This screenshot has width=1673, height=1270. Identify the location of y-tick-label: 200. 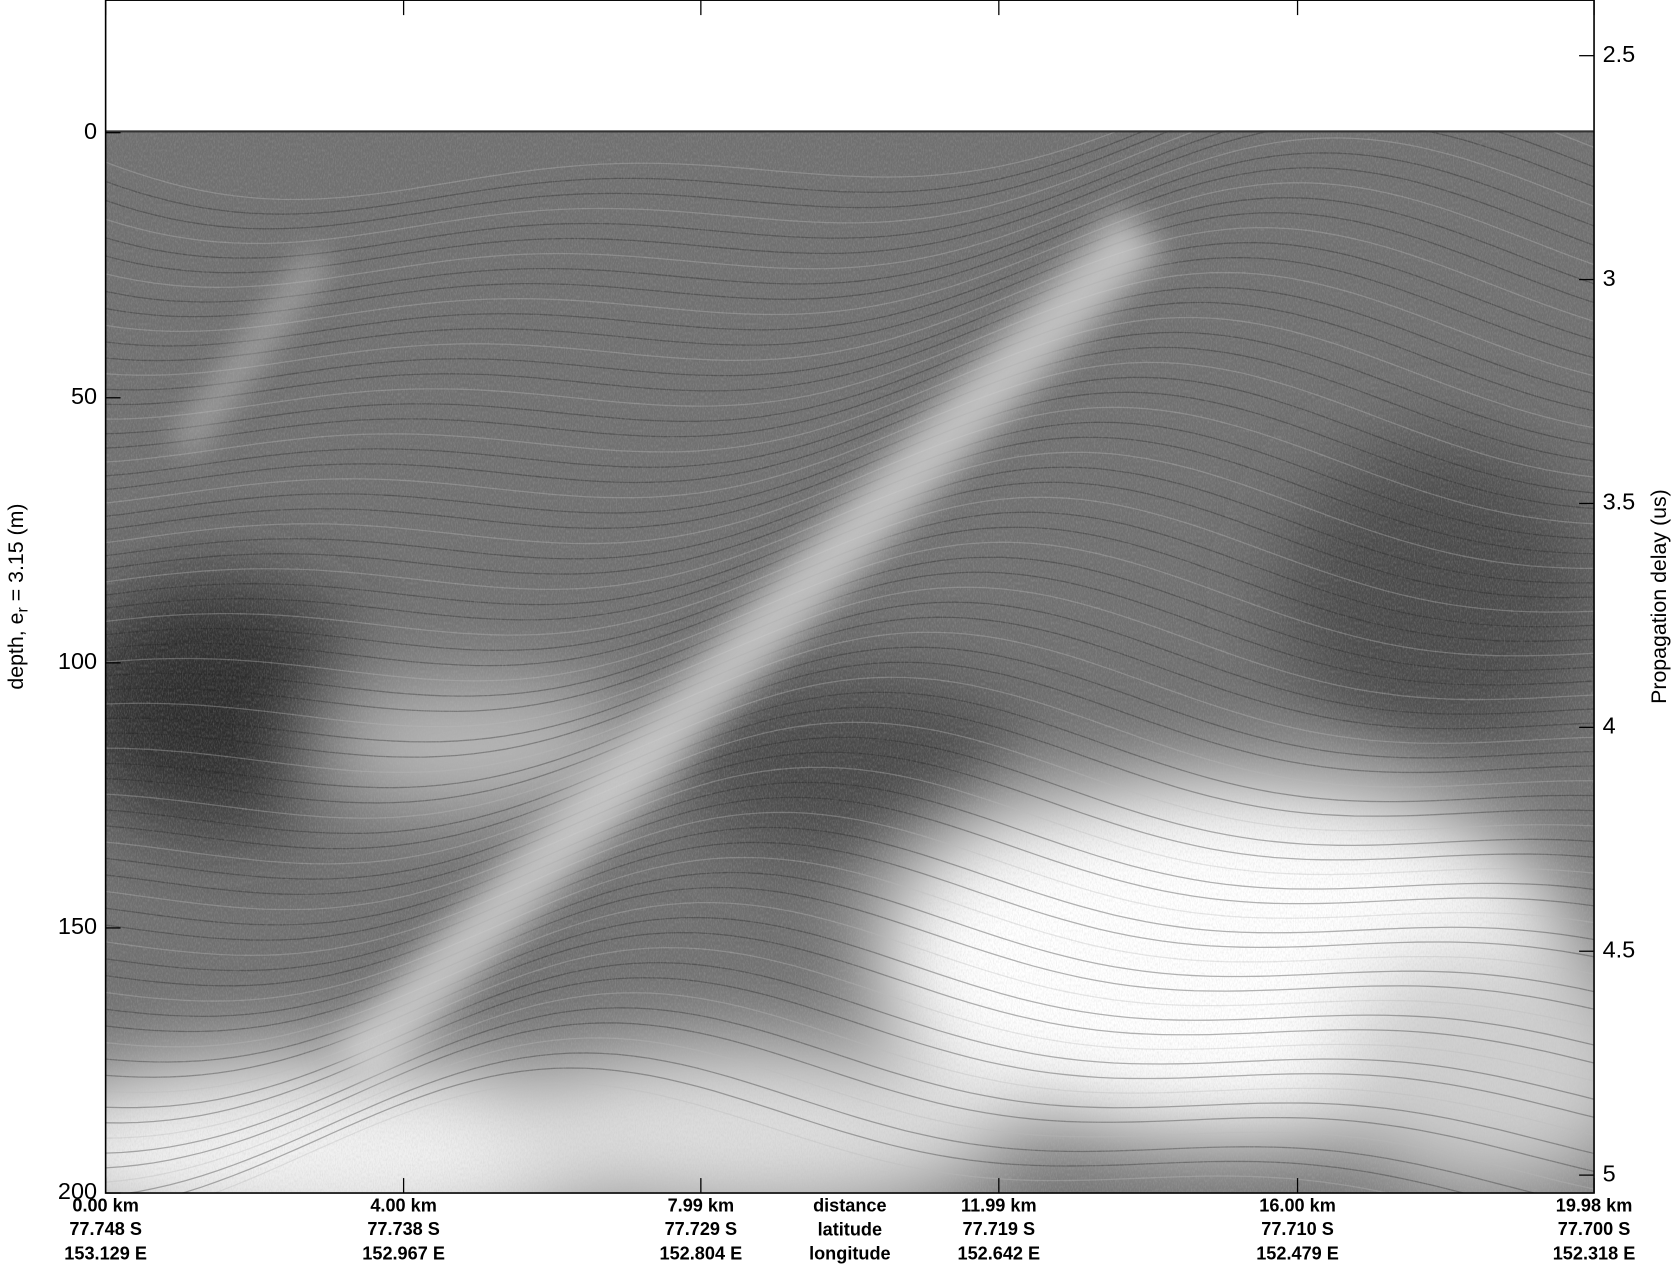
(77, 1191).